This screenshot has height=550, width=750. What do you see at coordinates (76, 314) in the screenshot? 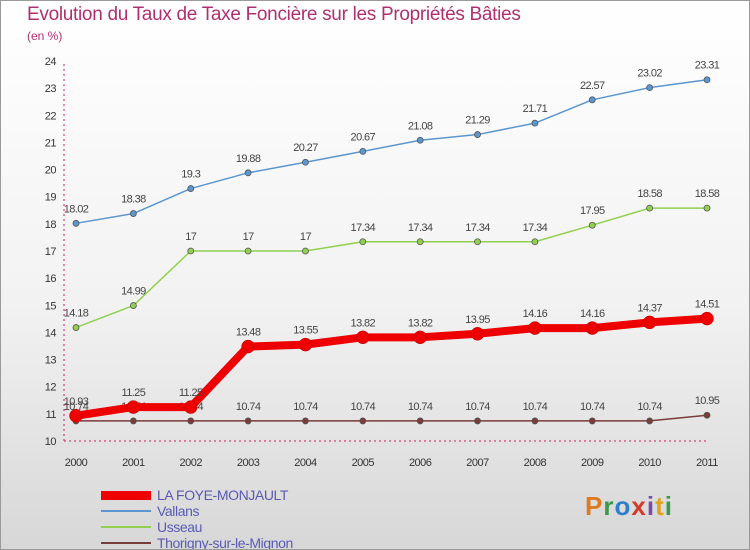
I see `data-label: 14.18` at bounding box center [76, 314].